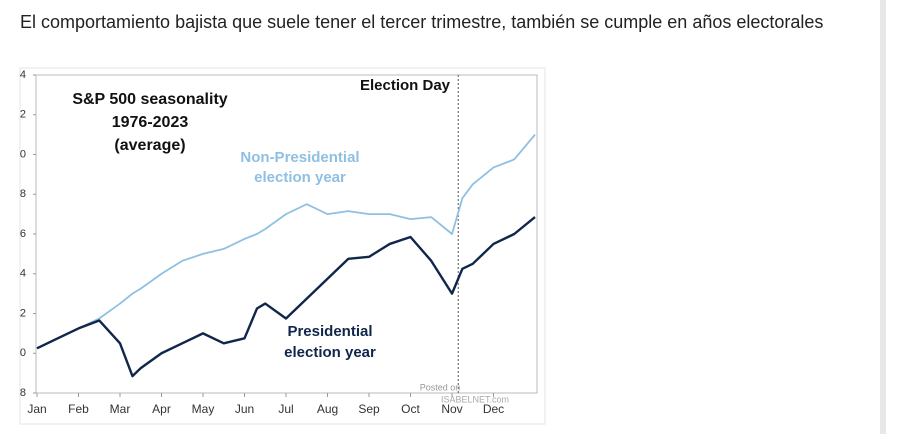 Image resolution: width=900 pixels, height=434 pixels. I want to click on x-tick-label: Sep, so click(369, 409).